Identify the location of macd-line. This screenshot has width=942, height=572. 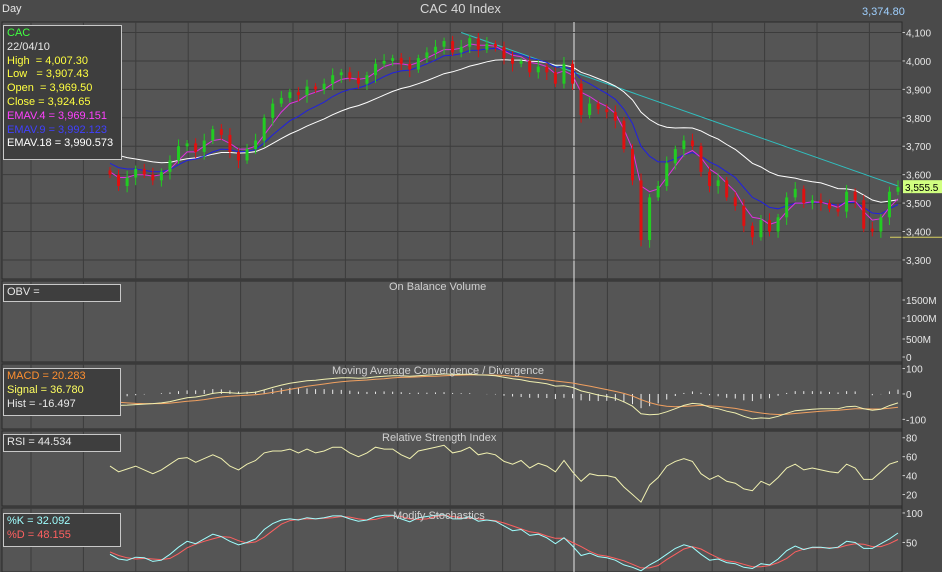
(504, 396).